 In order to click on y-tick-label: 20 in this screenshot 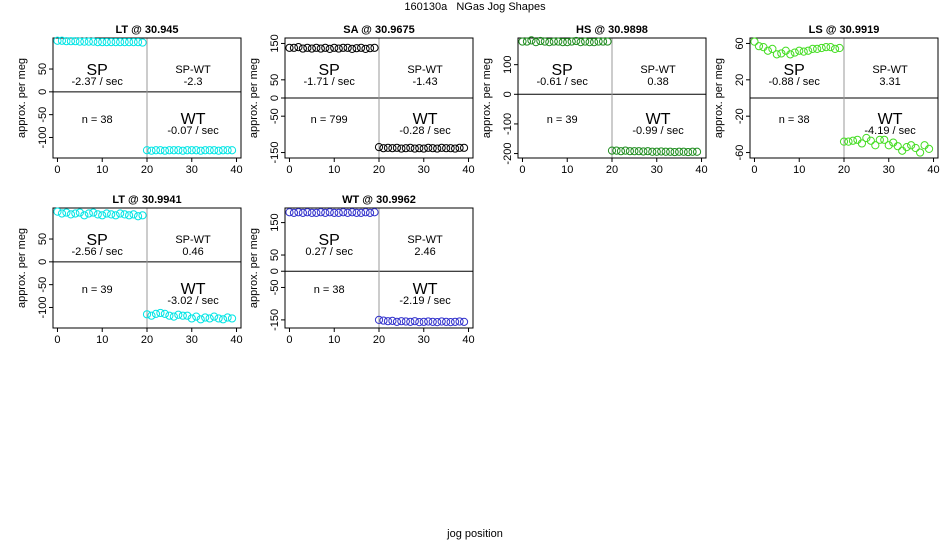, I will do `click(740, 80)`.